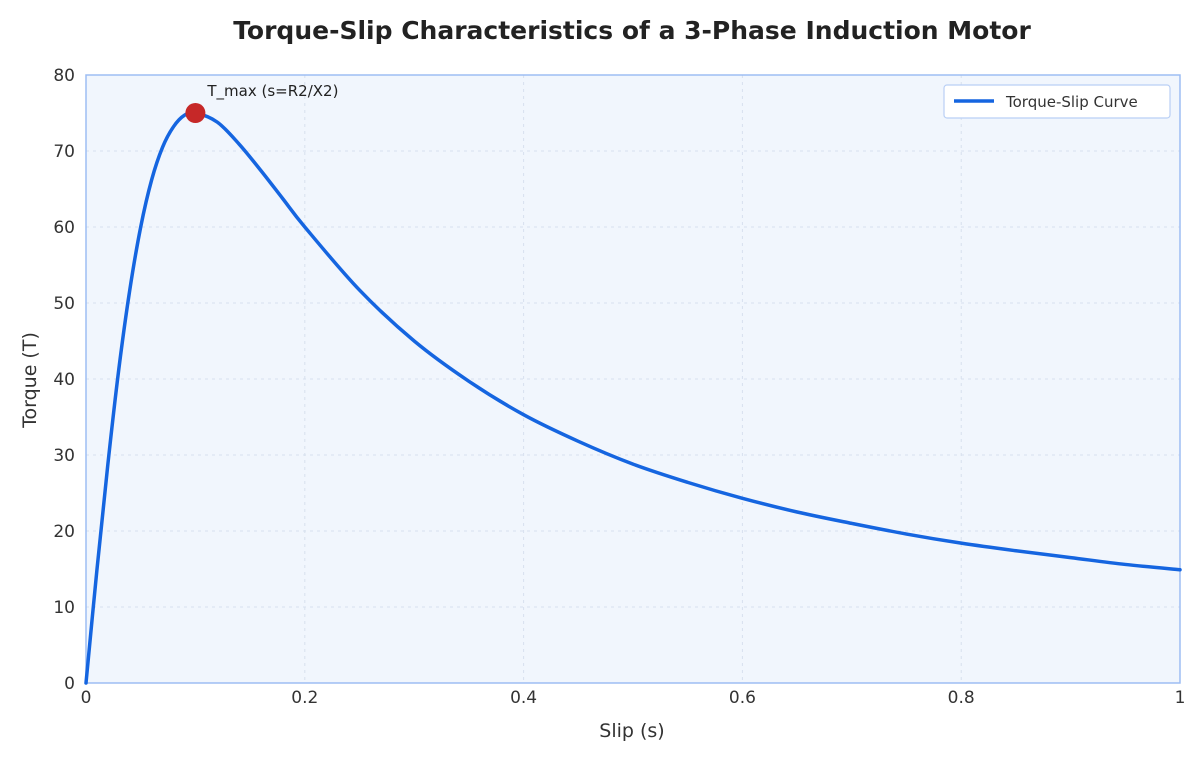 Image resolution: width=1200 pixels, height=760 pixels. I want to click on annotations: T_max (s=R2/X2), so click(261, 102).